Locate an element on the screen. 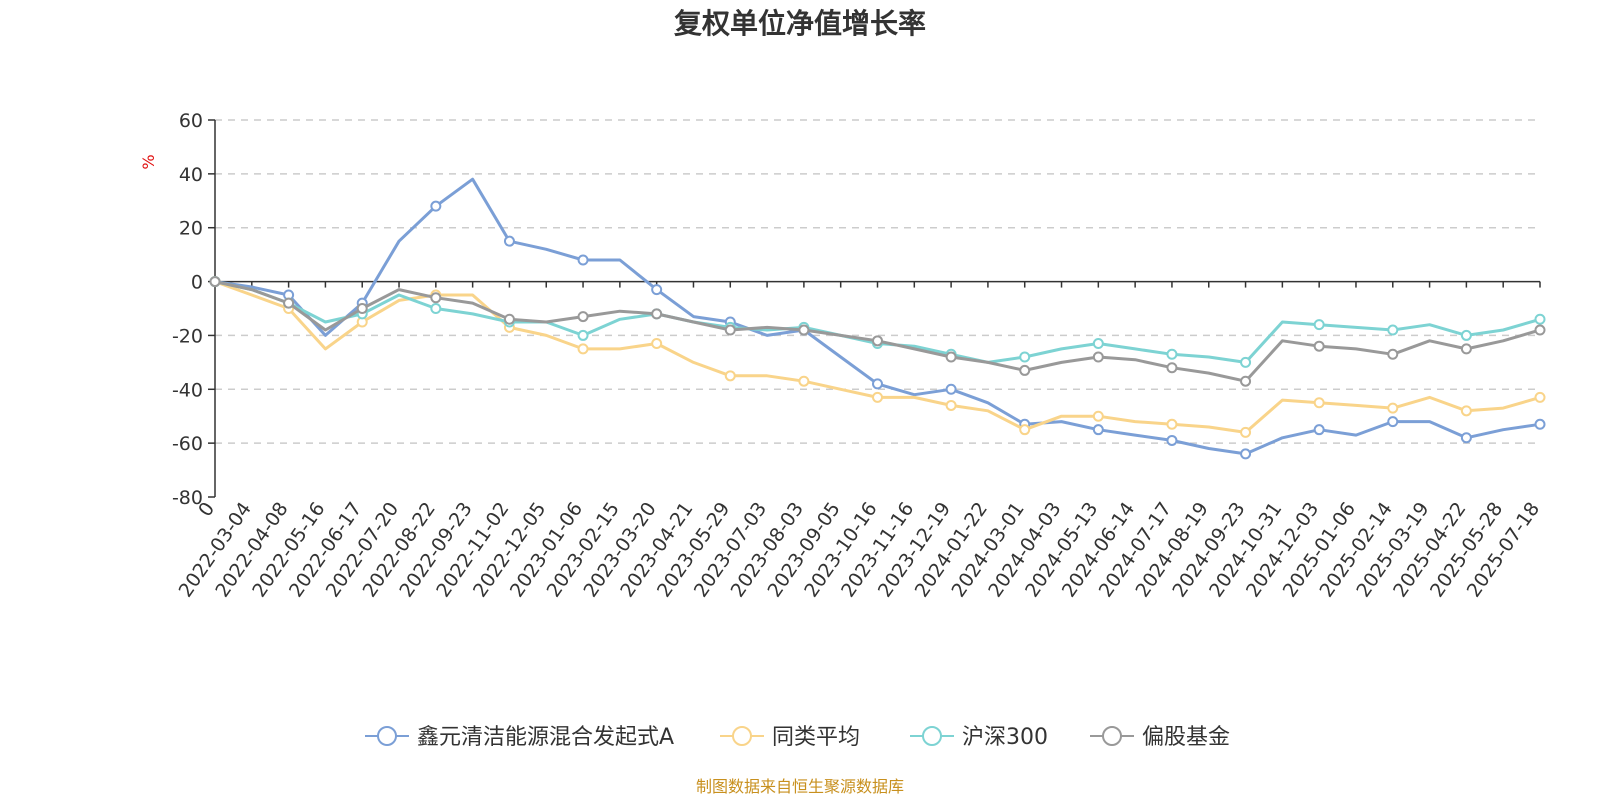 The width and height of the screenshot is (1600, 800). y-axis-unit: % is located at coordinates (148, 161).